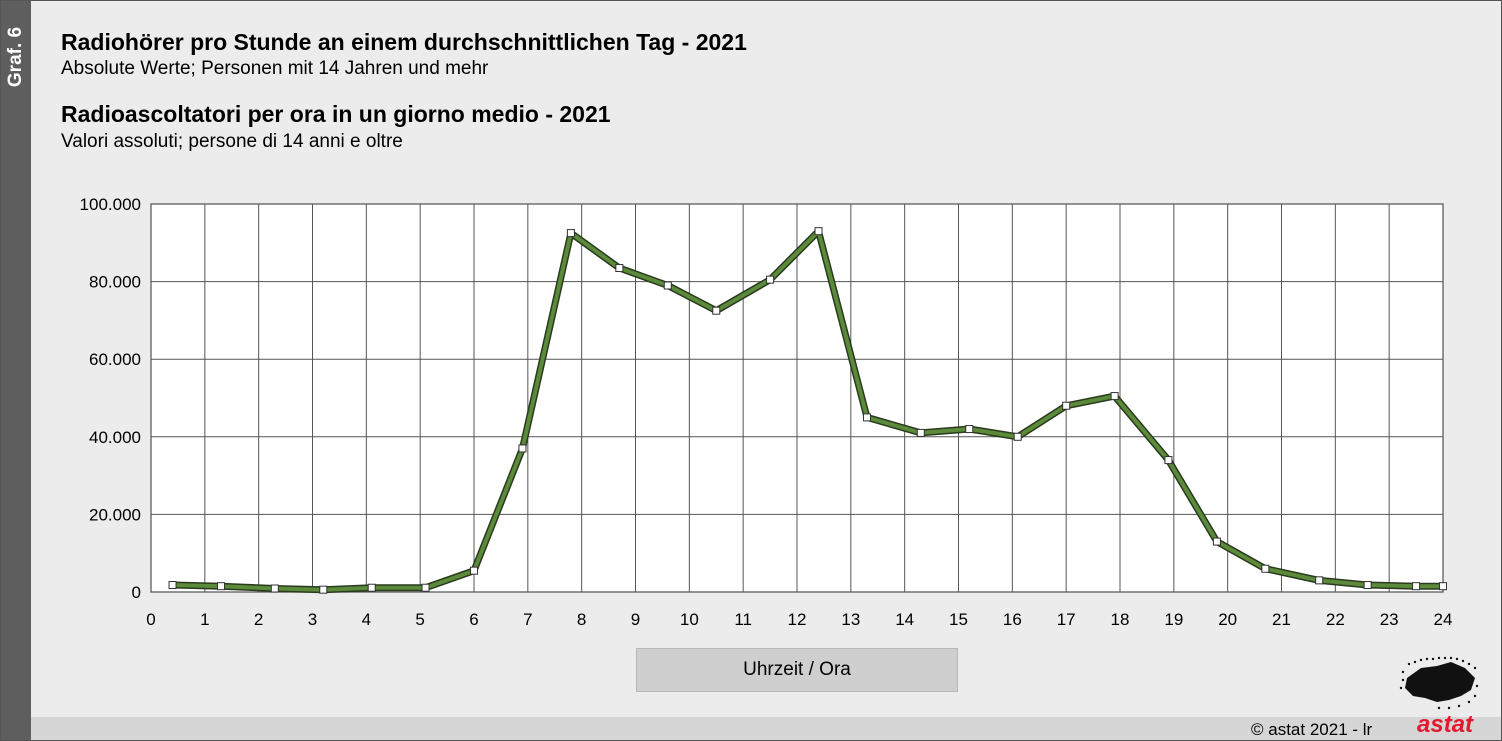  What do you see at coordinates (1173, 619) in the screenshot?
I see `x-tick-label: 19` at bounding box center [1173, 619].